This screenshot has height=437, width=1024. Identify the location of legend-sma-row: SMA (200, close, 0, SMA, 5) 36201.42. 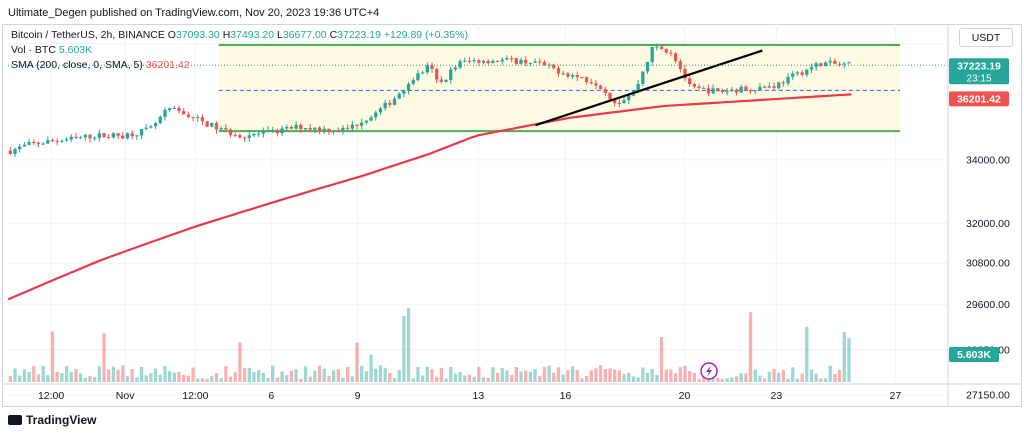
(239, 65).